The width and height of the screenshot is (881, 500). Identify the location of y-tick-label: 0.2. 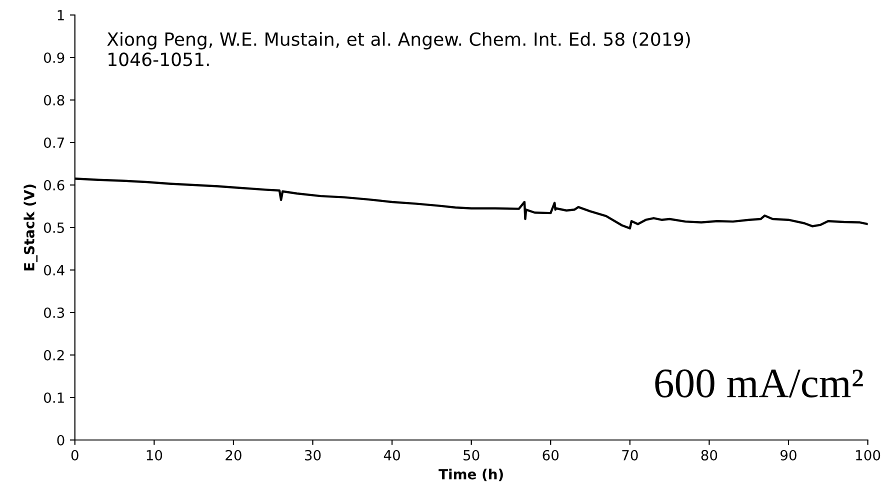
(54, 355).